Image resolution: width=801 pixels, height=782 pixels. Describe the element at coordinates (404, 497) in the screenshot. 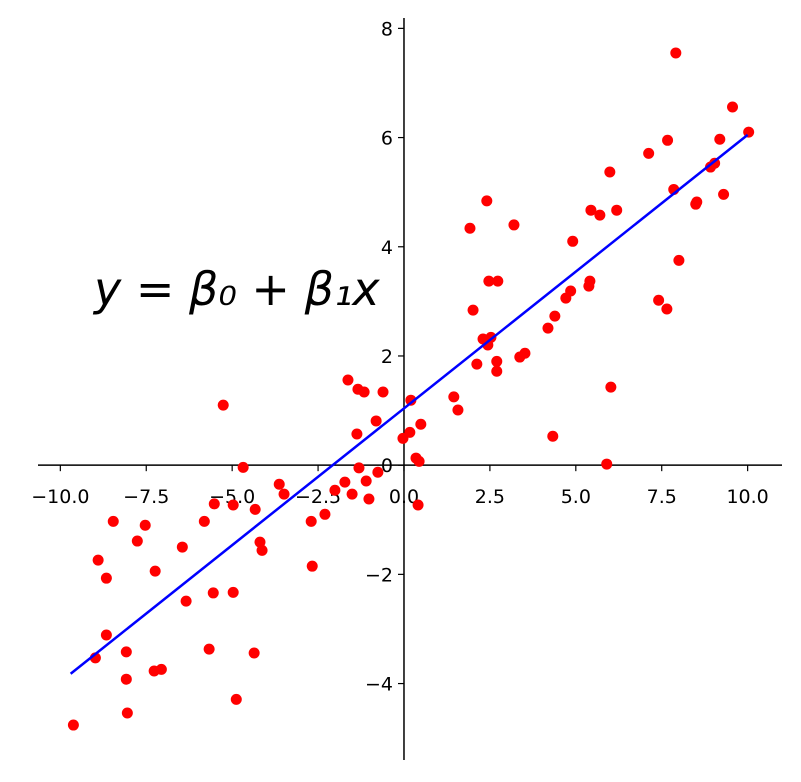

I see `x-tick-label: 0.0` at that location.